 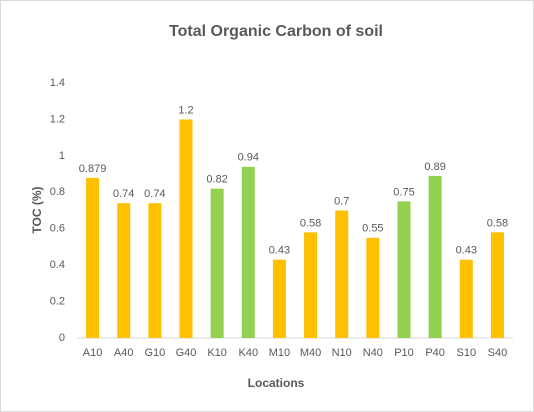 What do you see at coordinates (62, 338) in the screenshot?
I see `y-tick-label: 0` at bounding box center [62, 338].